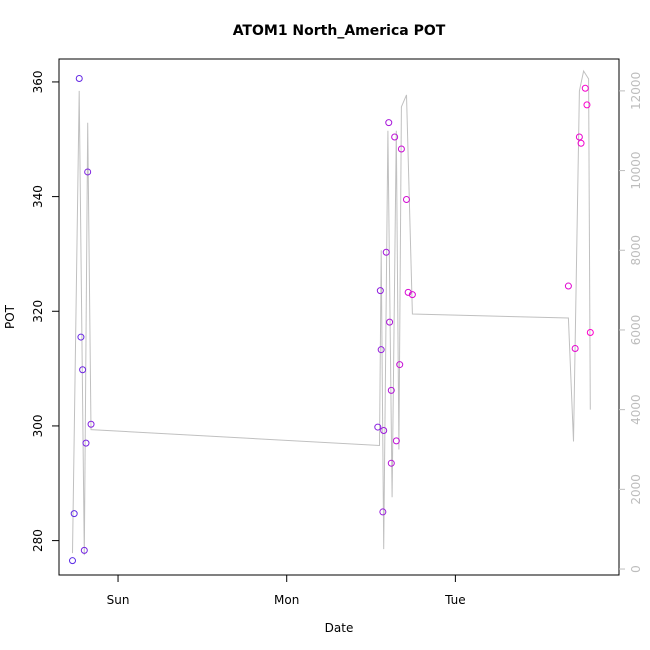 Image resolution: width=650 pixels, height=650 pixels. What do you see at coordinates (38, 540) in the screenshot?
I see `y-tick-label: 280` at bounding box center [38, 540].